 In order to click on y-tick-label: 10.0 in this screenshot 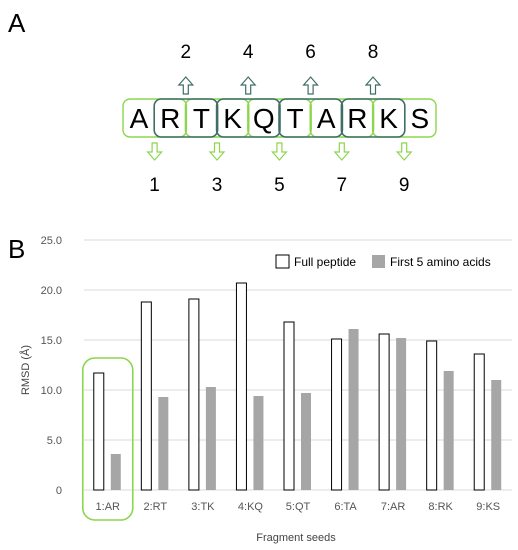, I will do `click(51, 391)`.